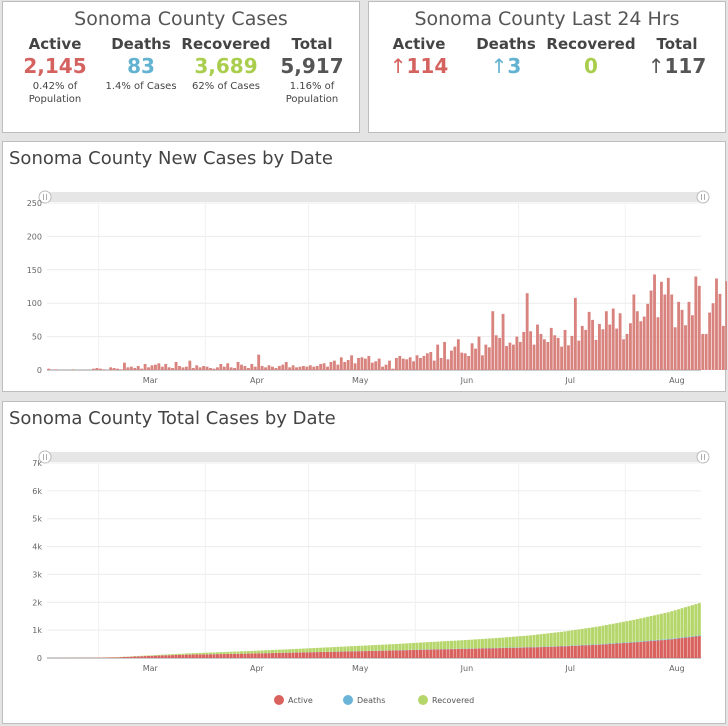  What do you see at coordinates (364, 700) in the screenshot?
I see `legend-item-deaths: Deaths` at bounding box center [364, 700].